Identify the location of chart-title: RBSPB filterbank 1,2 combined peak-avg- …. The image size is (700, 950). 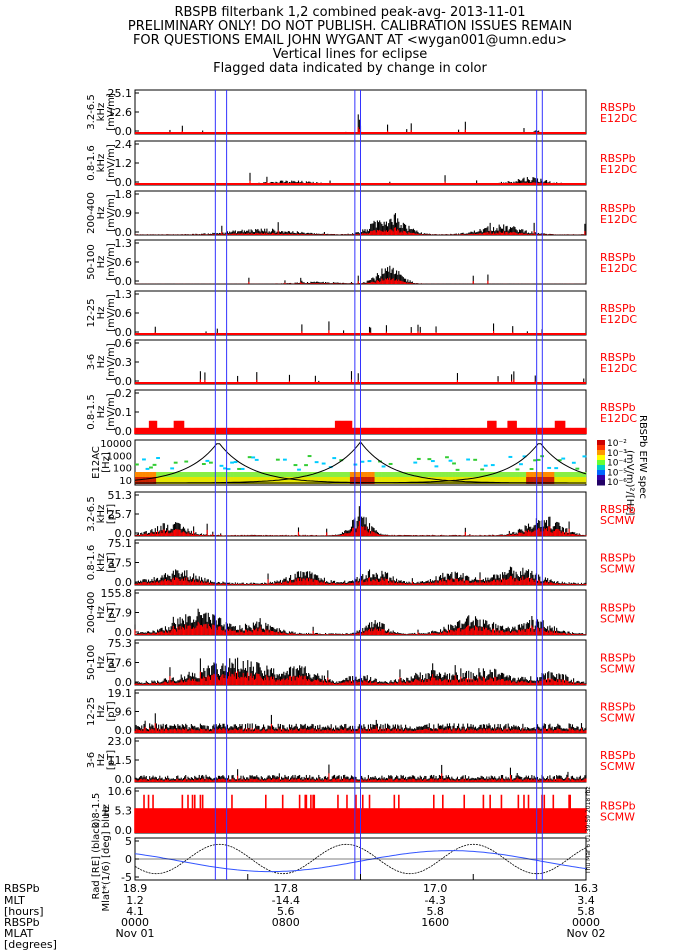
(350, 12).